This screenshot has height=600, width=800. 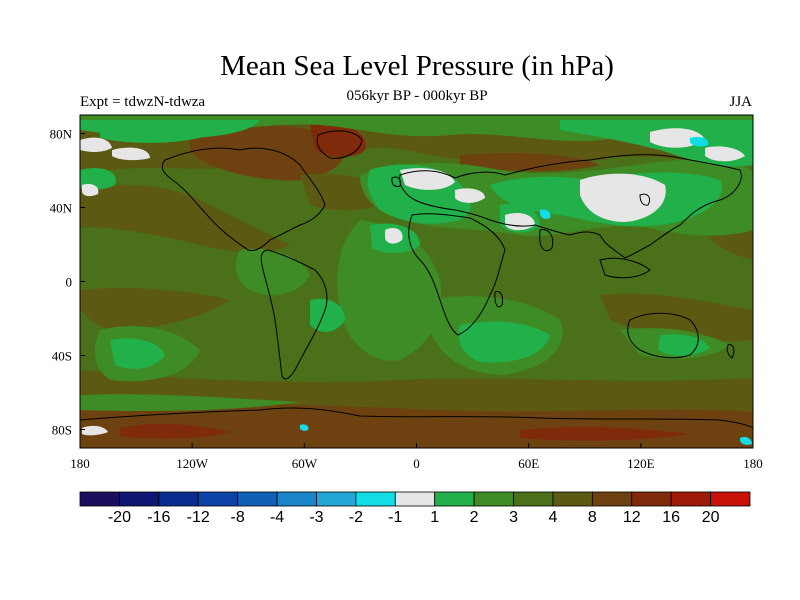 I want to click on colorbar-label: 12, so click(x=632, y=517).